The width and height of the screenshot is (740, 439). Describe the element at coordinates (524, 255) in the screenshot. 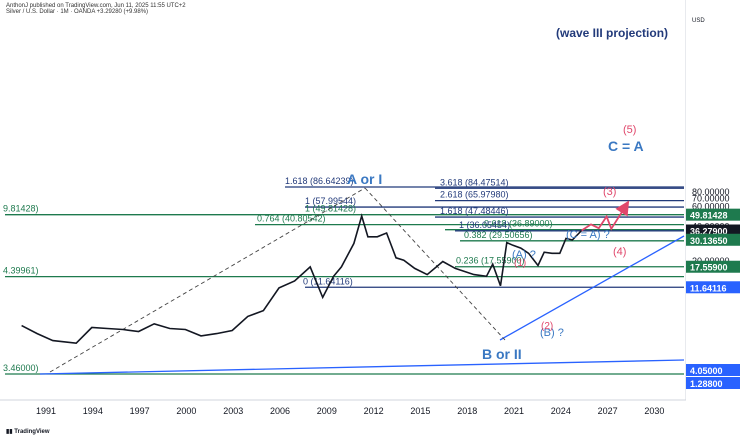

I see `wave-a-q-label: (A) ?` at that location.